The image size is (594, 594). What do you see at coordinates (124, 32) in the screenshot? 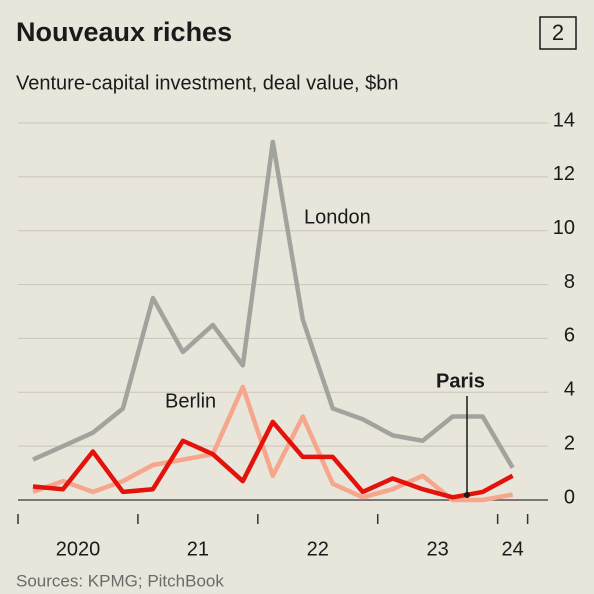
I see `chart-title: Nouveaux riches` at bounding box center [124, 32].